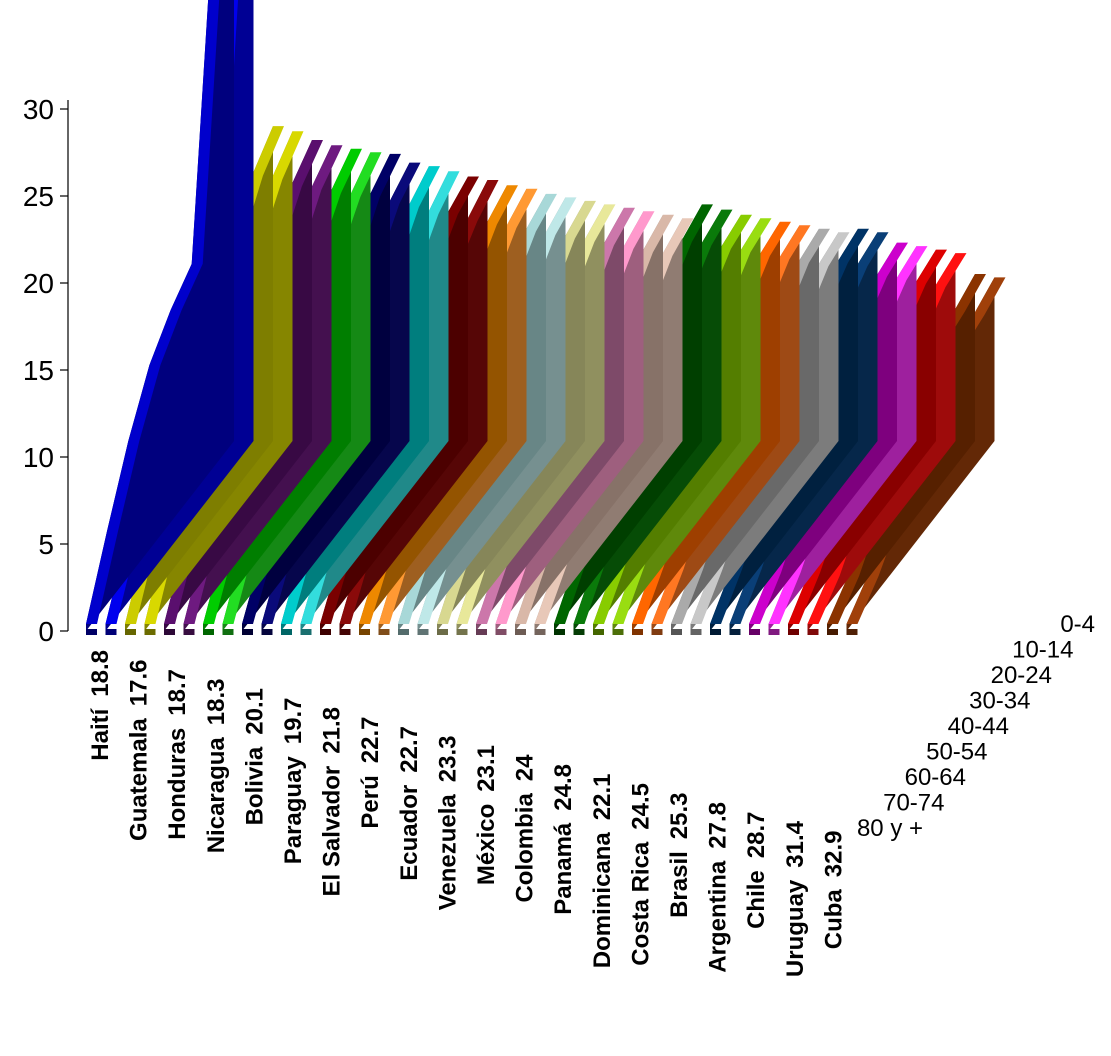 This screenshot has height=1056, width=1111. I want to click on category-value: 24.5, so click(640, 806).